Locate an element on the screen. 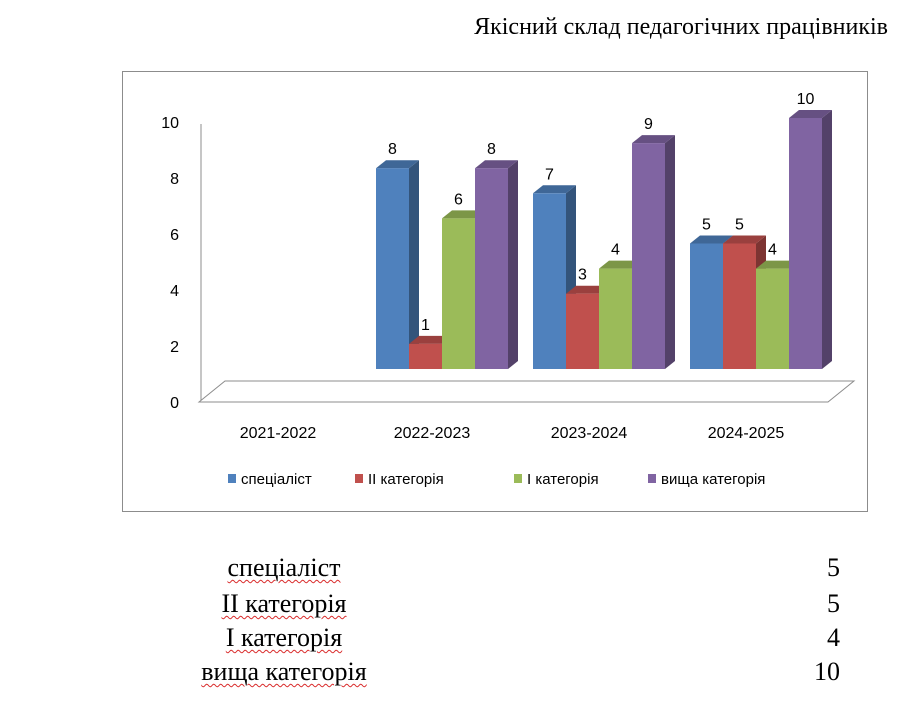 Image resolution: width=913 pixels, height=709 pixels. summary-row: ІІ категорія 5 is located at coordinates (456, 607).